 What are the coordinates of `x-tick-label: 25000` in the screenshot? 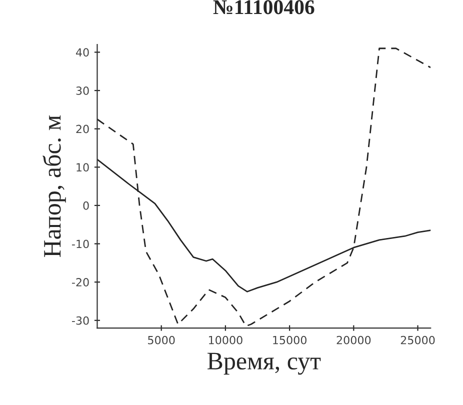 It's located at (417, 340).